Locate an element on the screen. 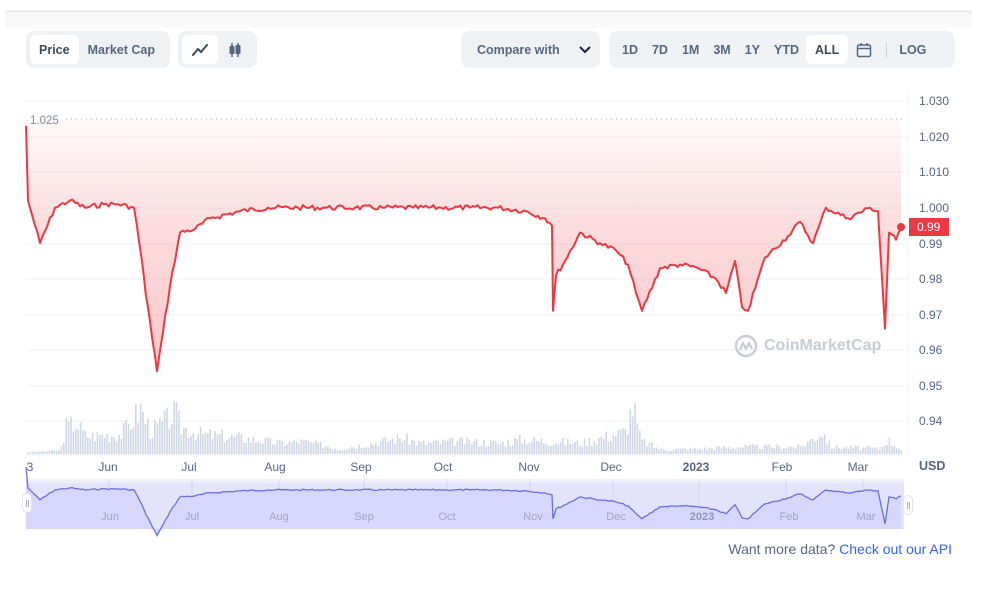 This screenshot has width=982, height=598. navigator-tick-label: Mar is located at coordinates (866, 517).